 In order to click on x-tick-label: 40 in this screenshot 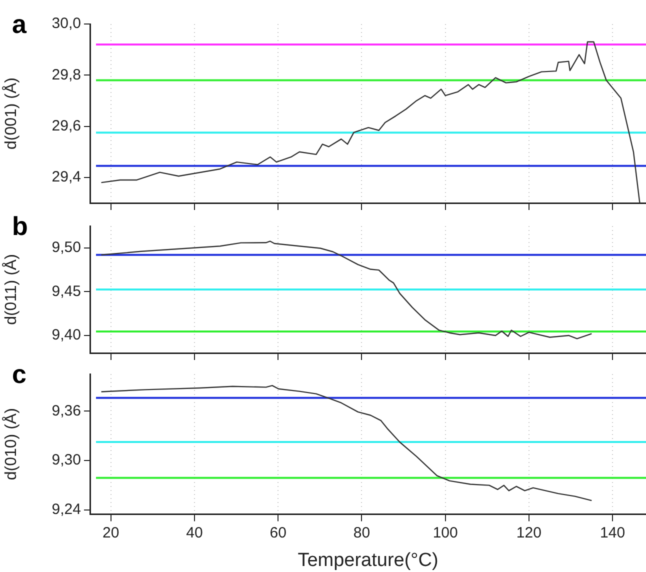, I will do `click(194, 533)`.